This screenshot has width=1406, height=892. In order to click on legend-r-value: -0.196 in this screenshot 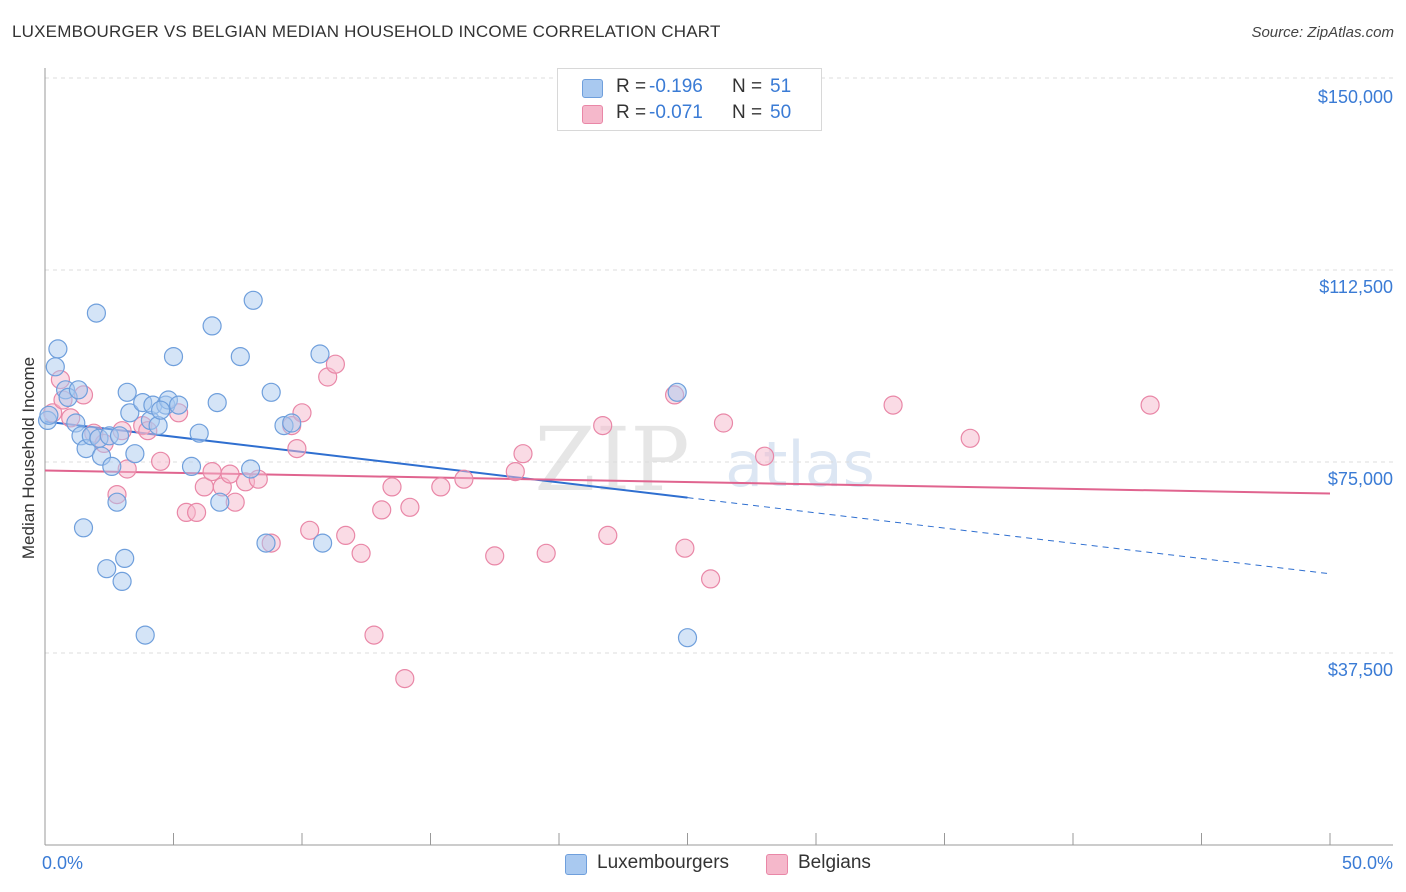, I will do `click(676, 86)`.